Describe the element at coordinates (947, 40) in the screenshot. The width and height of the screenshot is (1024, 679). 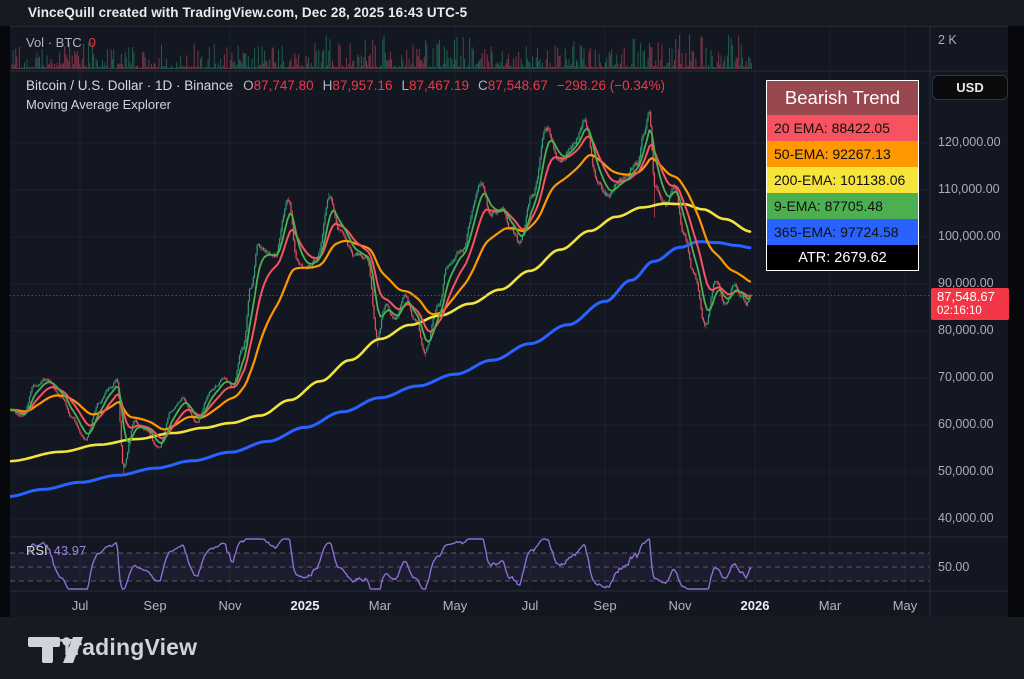
I see `volume-axis-label: 2 K` at that location.